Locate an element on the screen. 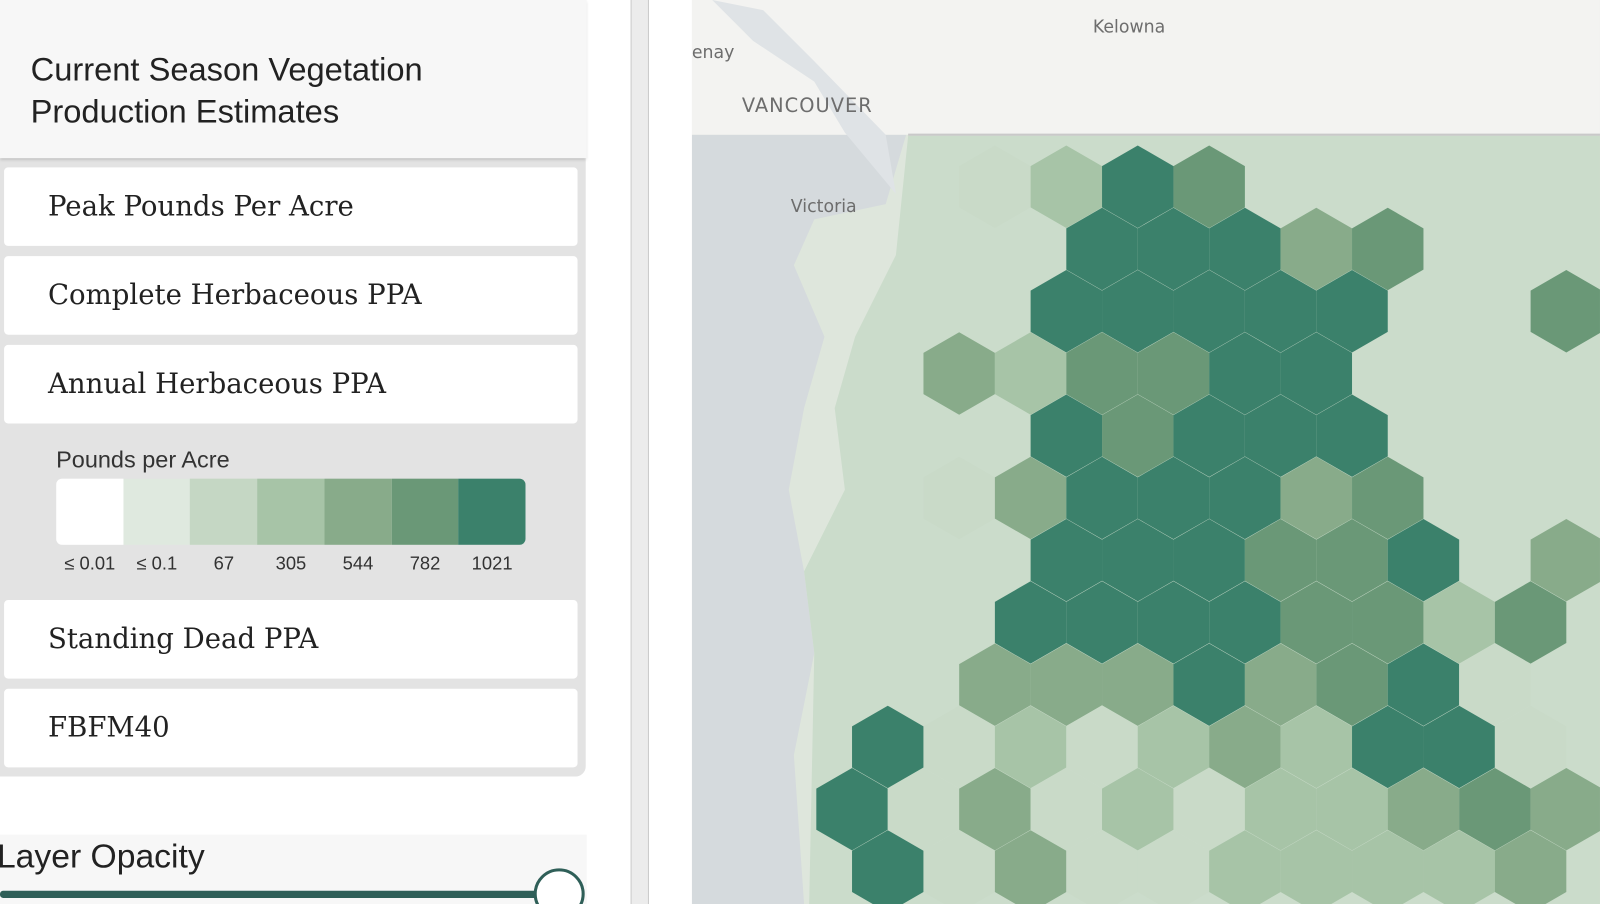 The width and height of the screenshot is (1600, 904). legend-bar is located at coordinates (291, 511).